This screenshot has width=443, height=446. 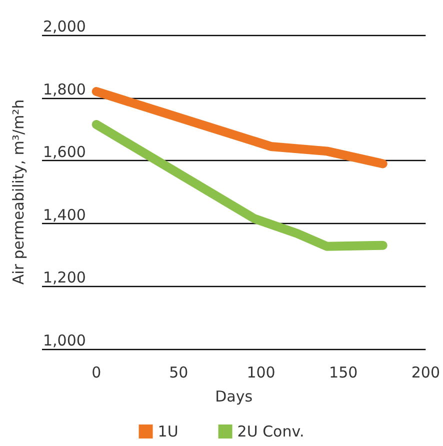 What do you see at coordinates (261, 373) in the screenshot?
I see `x-tick-label: 100` at bounding box center [261, 373].